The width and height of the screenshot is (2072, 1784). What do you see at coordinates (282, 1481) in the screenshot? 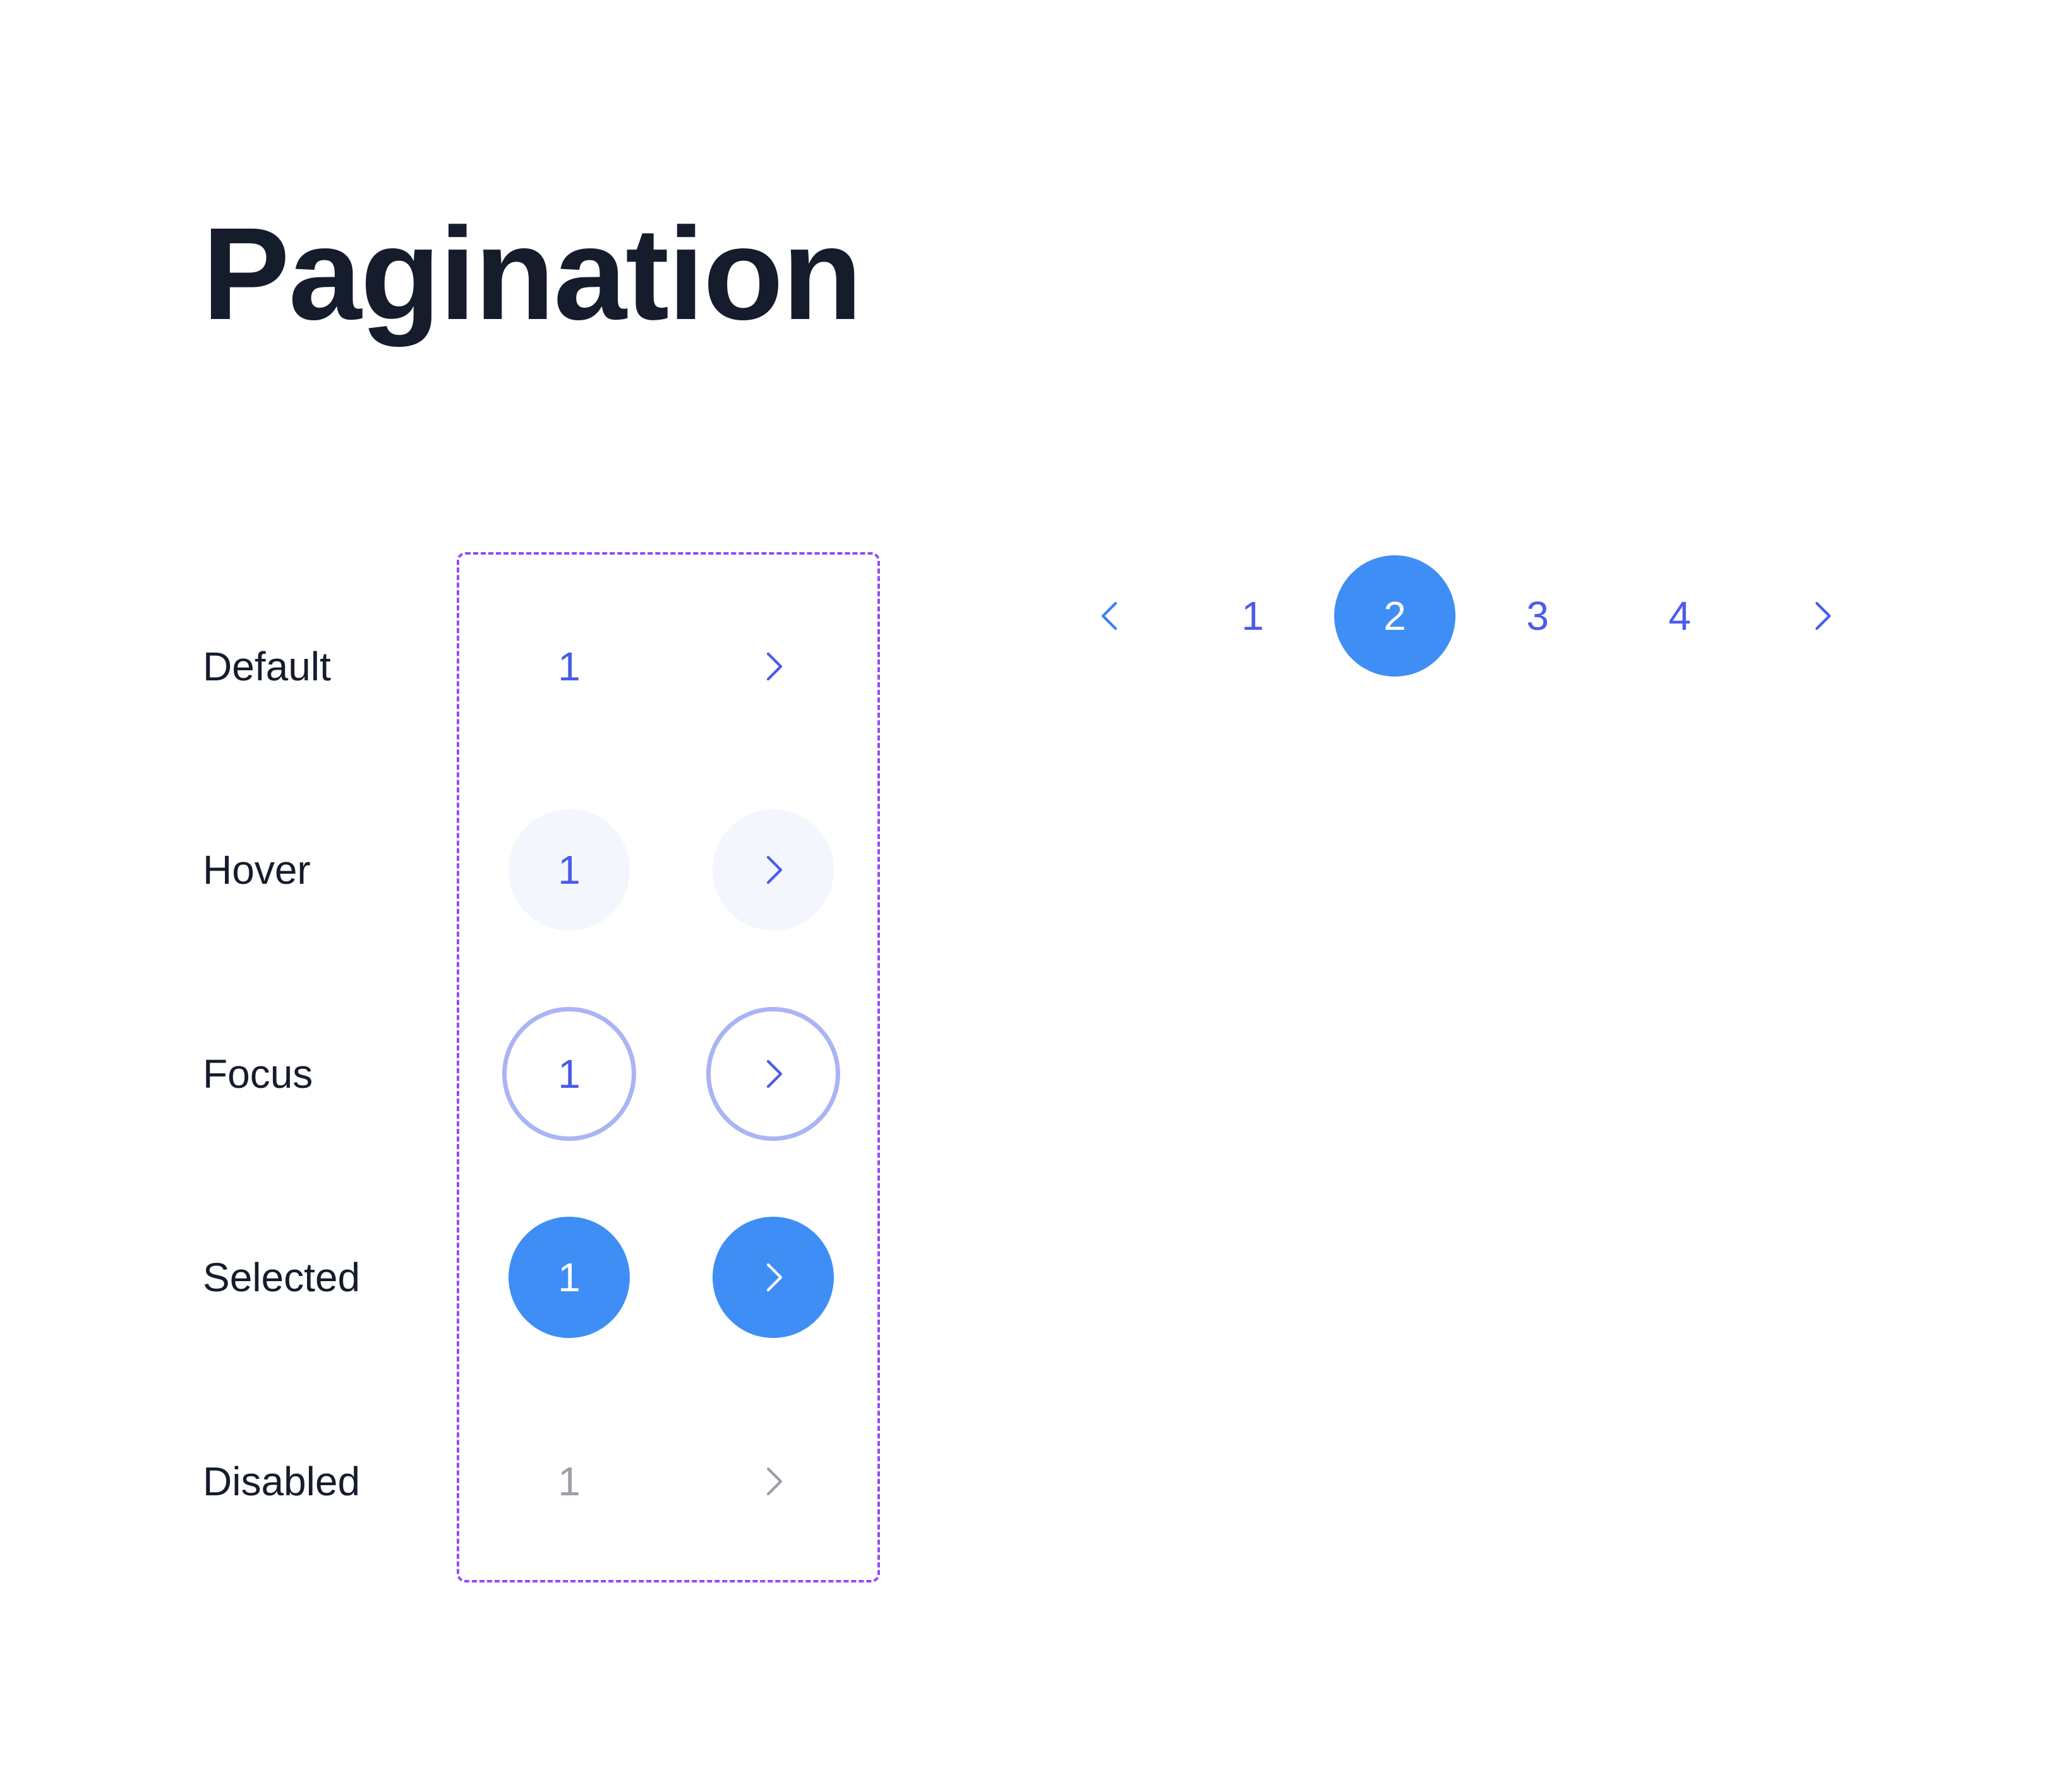
I see `state-label-disabled: Disabled` at bounding box center [282, 1481].